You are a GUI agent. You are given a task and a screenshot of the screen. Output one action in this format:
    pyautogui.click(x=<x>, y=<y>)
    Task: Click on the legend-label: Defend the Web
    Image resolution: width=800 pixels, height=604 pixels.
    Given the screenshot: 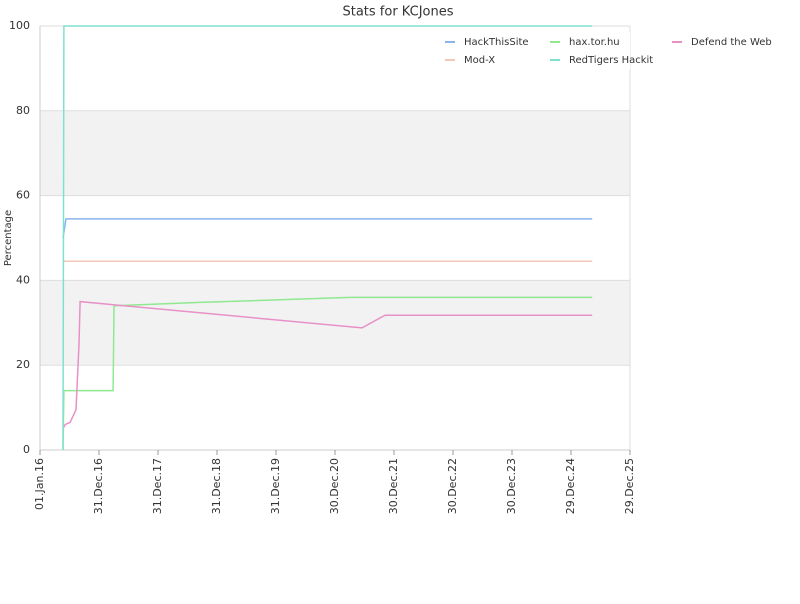 What is the action you would take?
    pyautogui.click(x=731, y=42)
    